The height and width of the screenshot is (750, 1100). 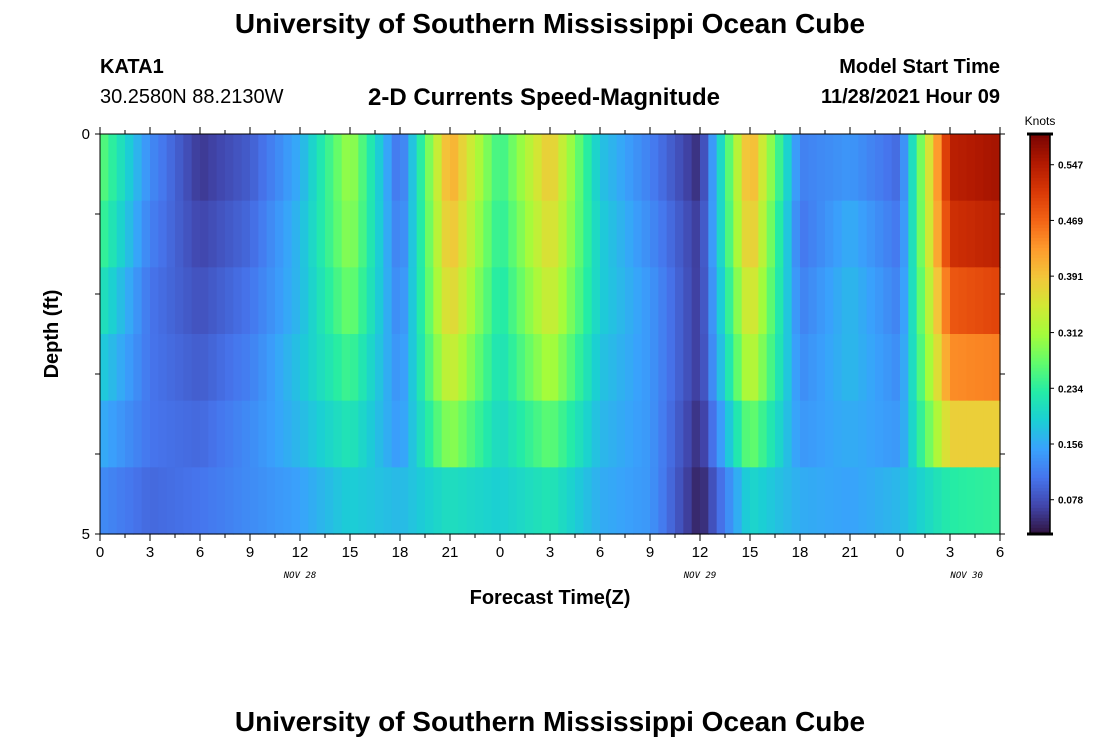 What do you see at coordinates (52, 334) in the screenshot?
I see `y-axis-title: Depth (ft)` at bounding box center [52, 334].